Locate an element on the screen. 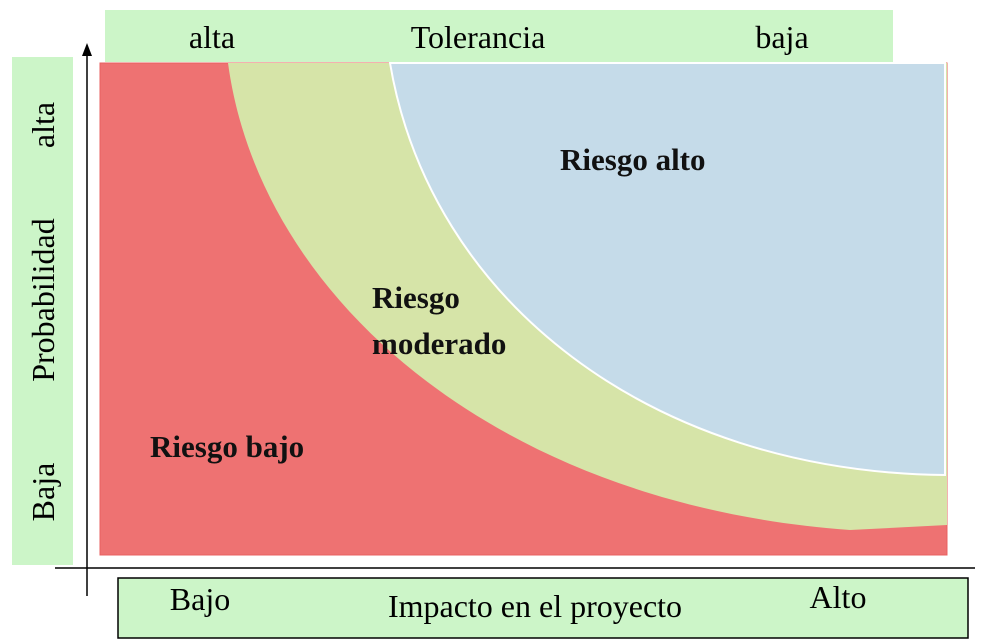 Image resolution: width=981 pixels, height=640 pixels. tolerance-high: alta is located at coordinates (212, 37).